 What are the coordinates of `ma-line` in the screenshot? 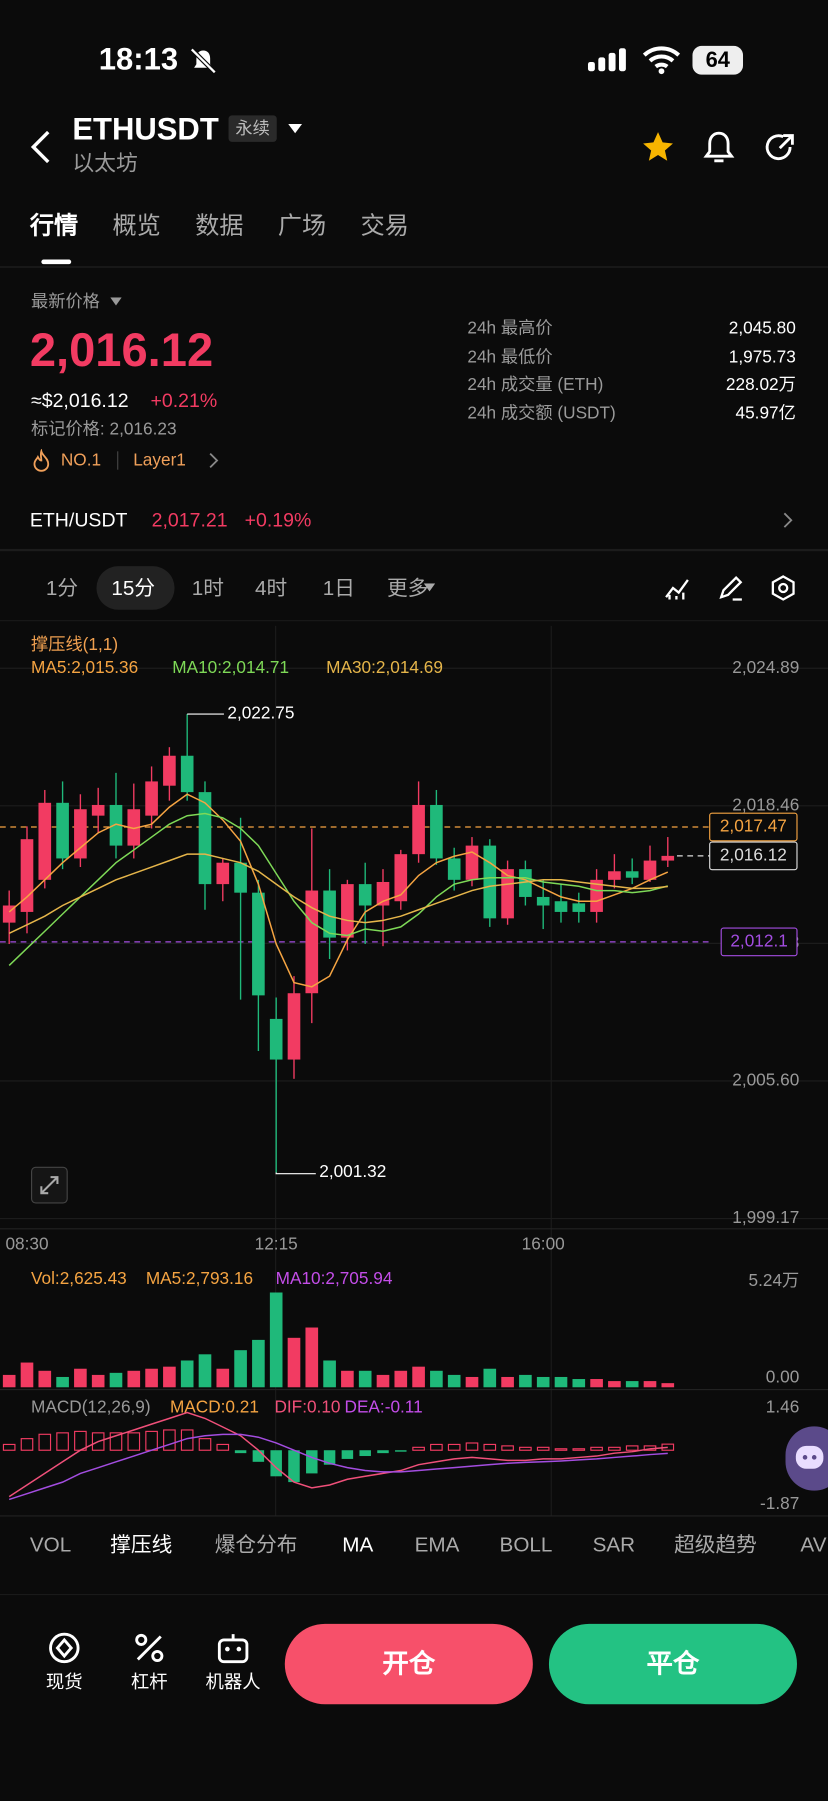 It's located at (338, 890).